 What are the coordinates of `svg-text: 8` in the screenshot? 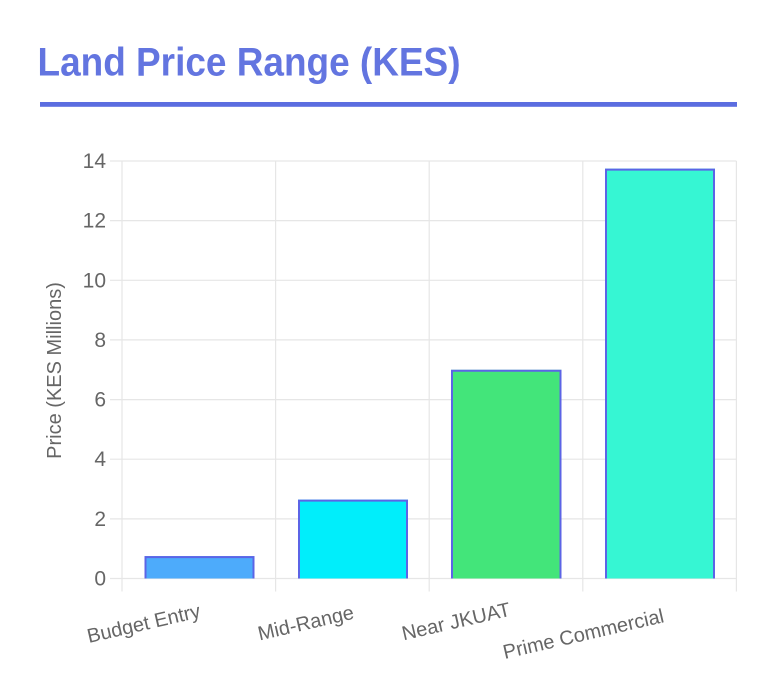 It's located at (100, 340).